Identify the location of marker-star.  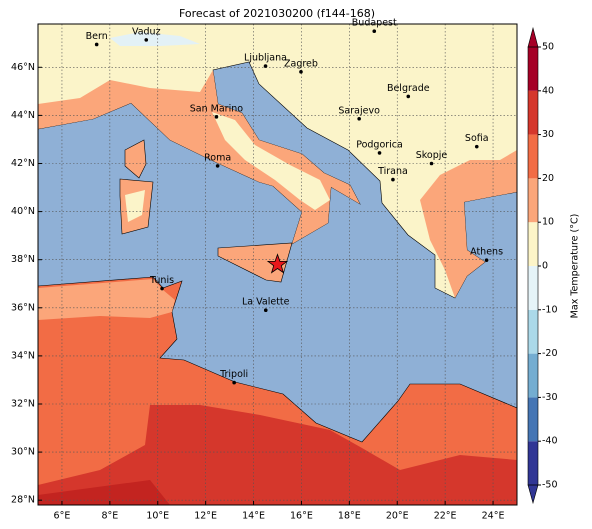
(277, 263).